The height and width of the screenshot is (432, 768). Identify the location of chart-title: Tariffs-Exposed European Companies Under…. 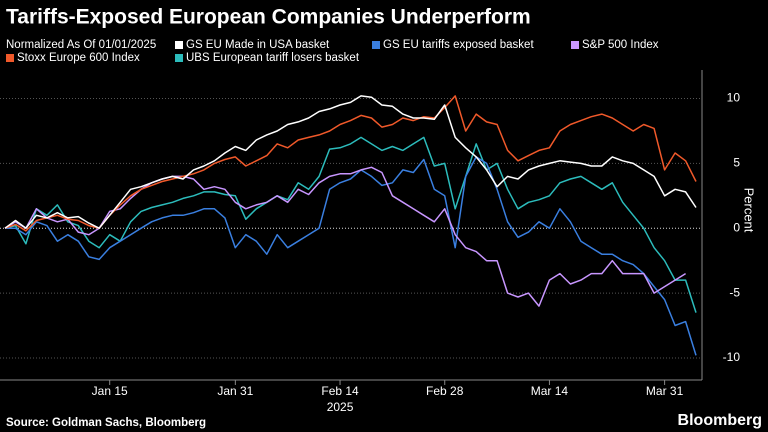
(268, 17).